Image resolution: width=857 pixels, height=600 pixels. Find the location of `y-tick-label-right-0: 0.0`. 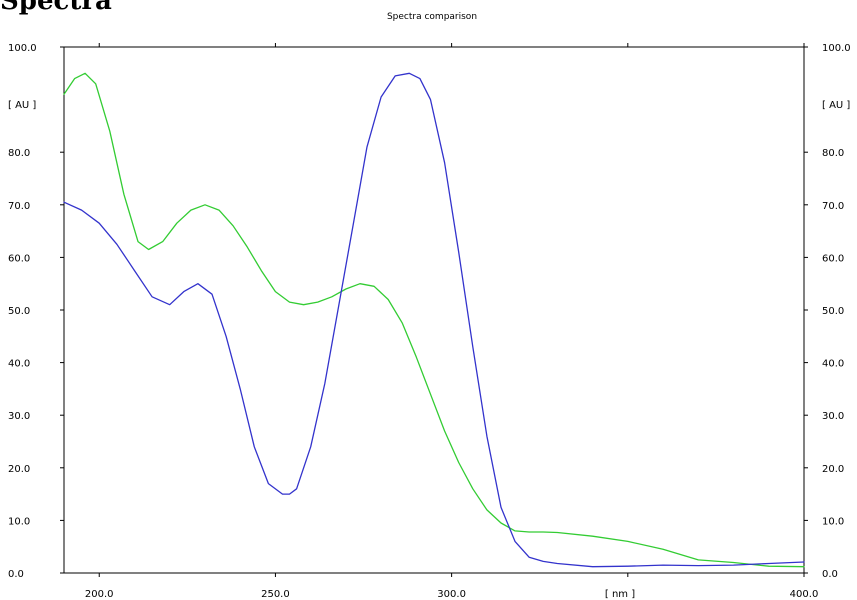

y-tick-label-right-0: 0.0 is located at coordinates (830, 574).